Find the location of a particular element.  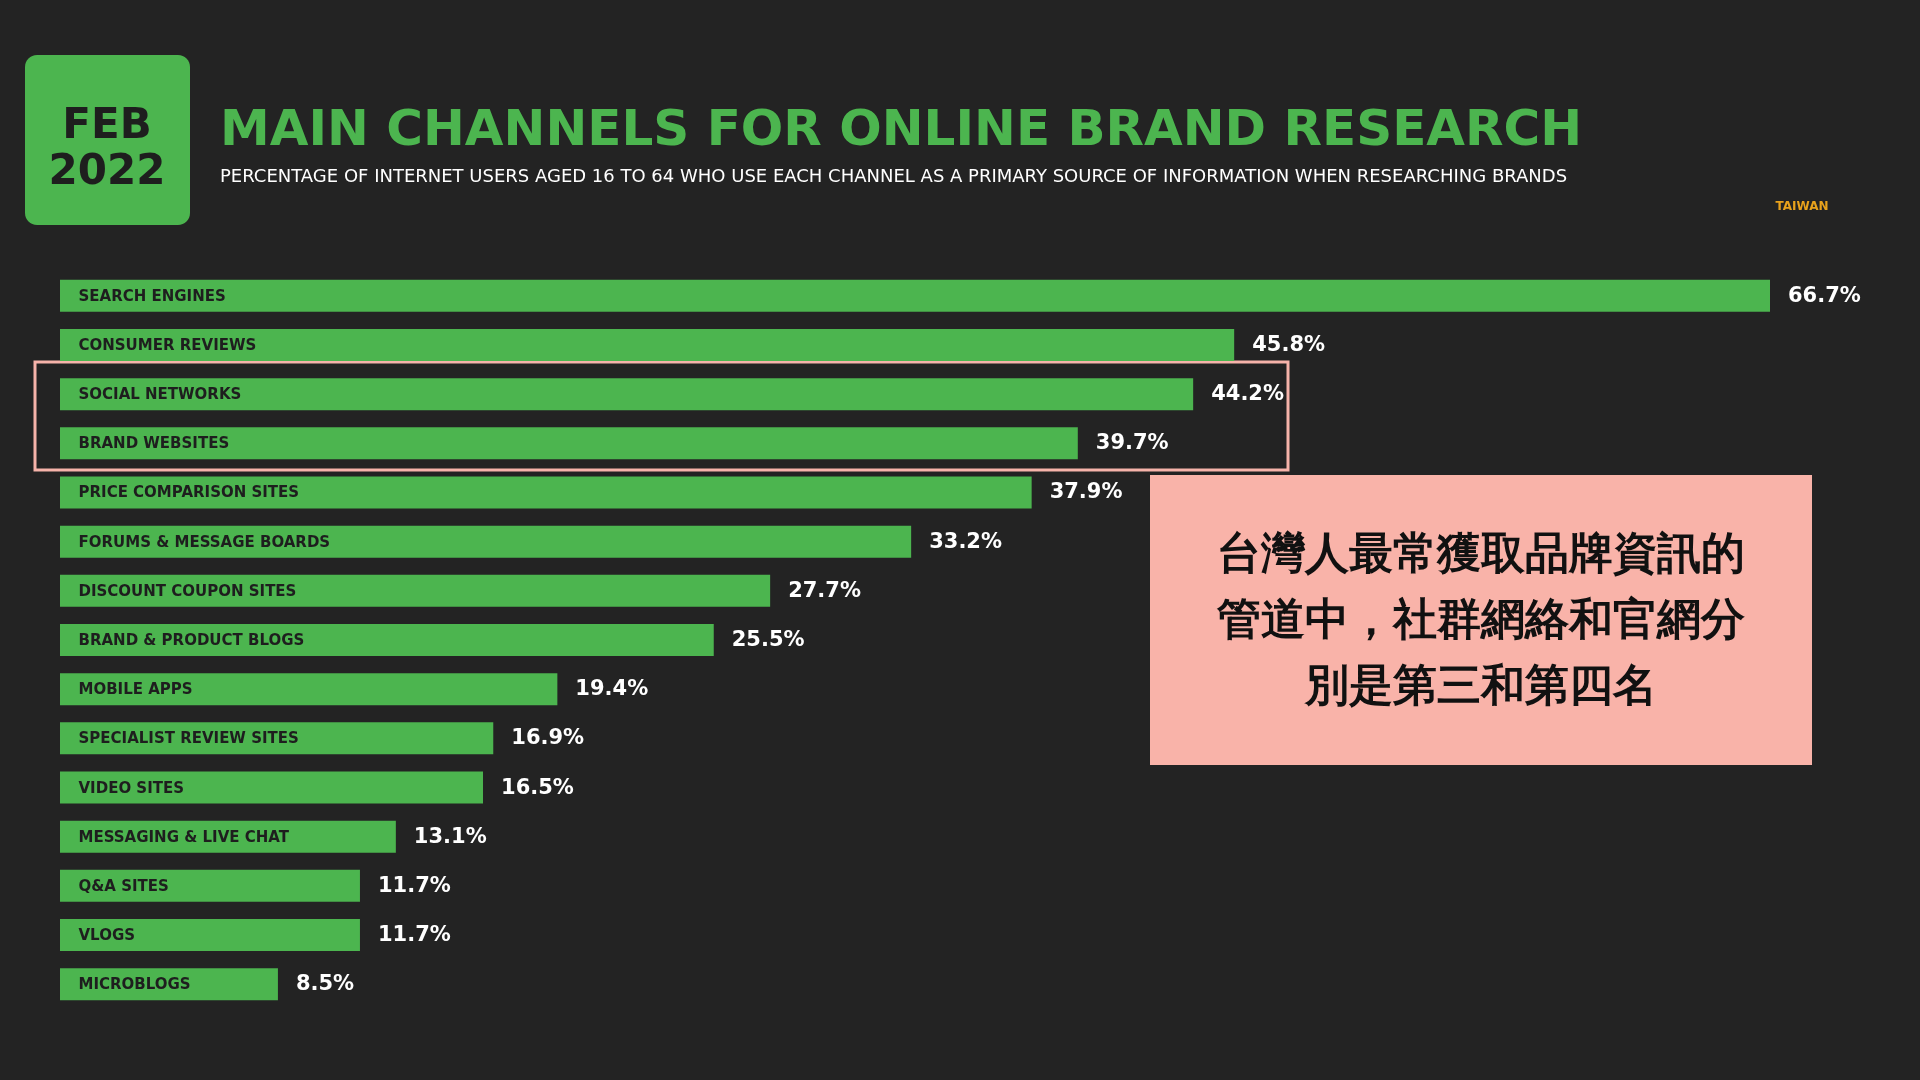

y-tick-label: FORUMS & MESSAGE BOARDS is located at coordinates (204, 541).